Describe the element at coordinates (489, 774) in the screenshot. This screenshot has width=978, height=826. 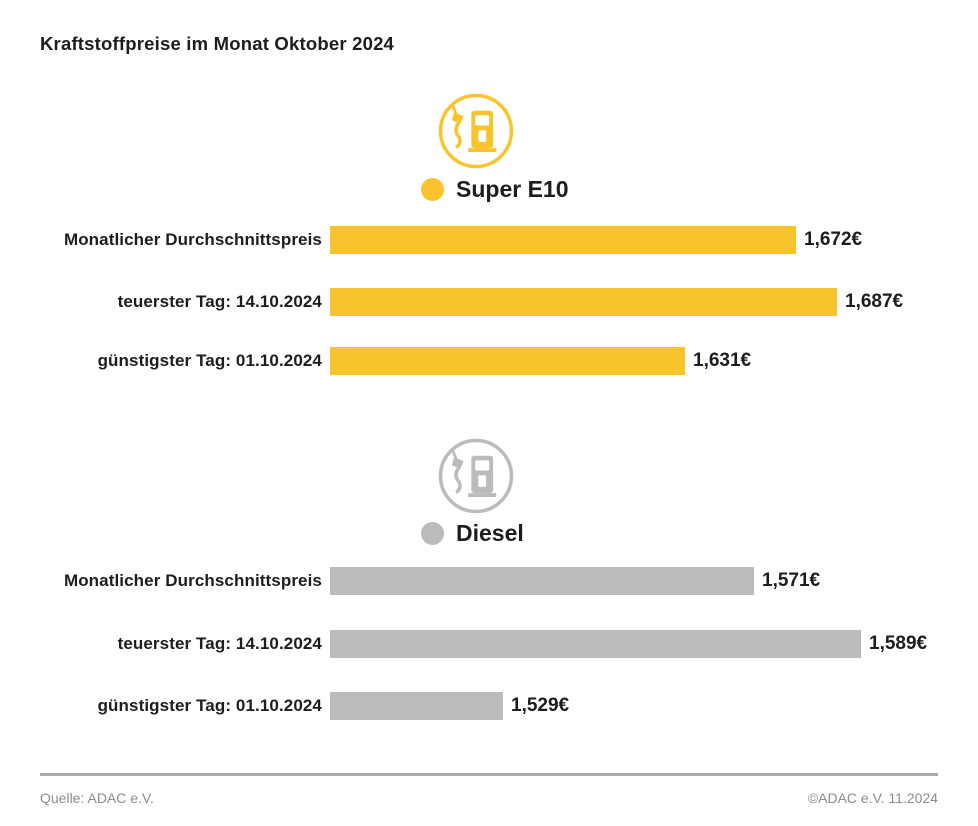
I see `footer-divider` at that location.